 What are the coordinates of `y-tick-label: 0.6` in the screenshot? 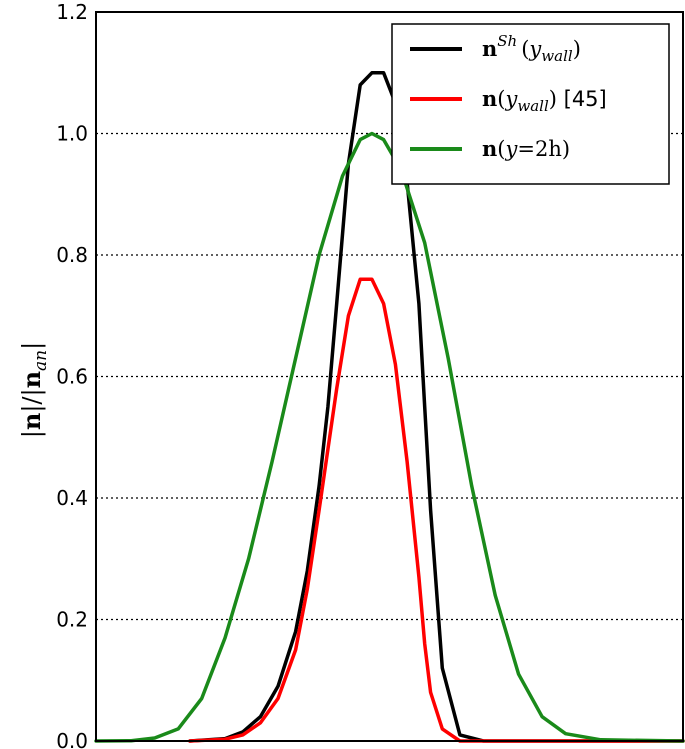 It's located at (72, 377).